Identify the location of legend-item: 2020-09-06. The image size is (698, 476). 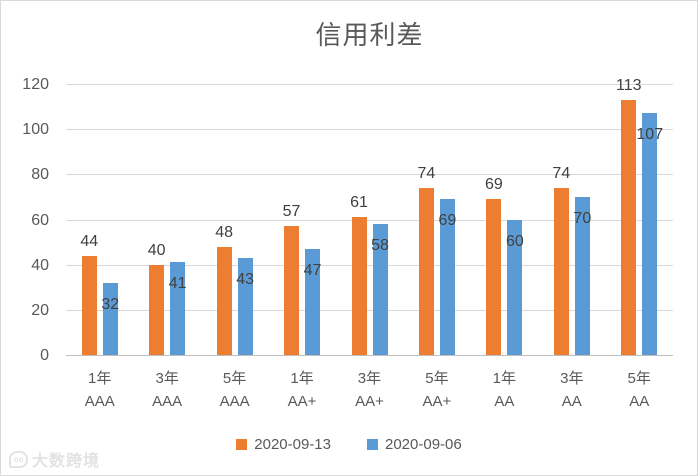
(414, 444).